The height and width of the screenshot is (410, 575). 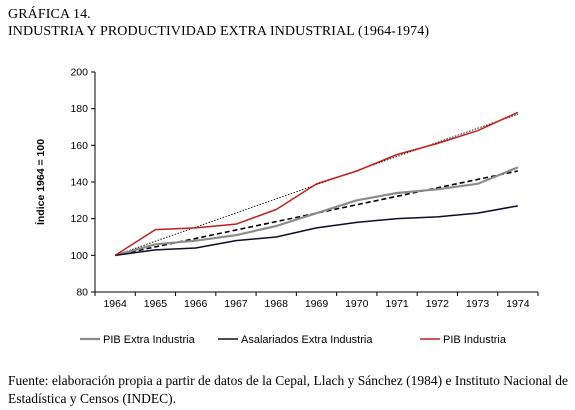 What do you see at coordinates (149, 340) in the screenshot?
I see `legend-label-0: PIB Extra Industria` at bounding box center [149, 340].